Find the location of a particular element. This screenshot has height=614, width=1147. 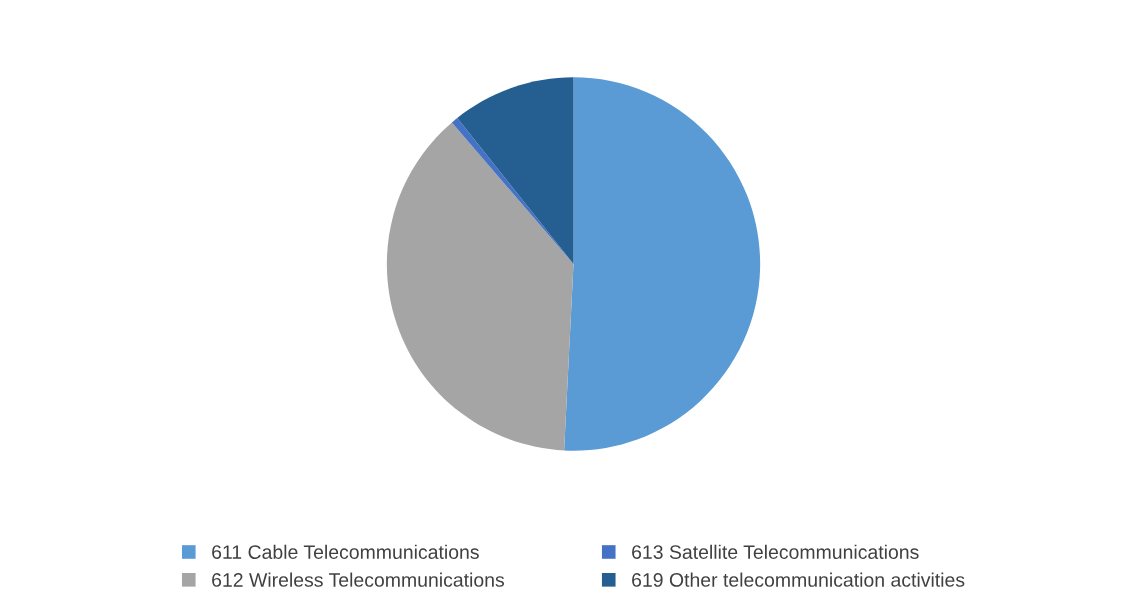

legend-label: 613 Satellite Telecommunications is located at coordinates (775, 551).